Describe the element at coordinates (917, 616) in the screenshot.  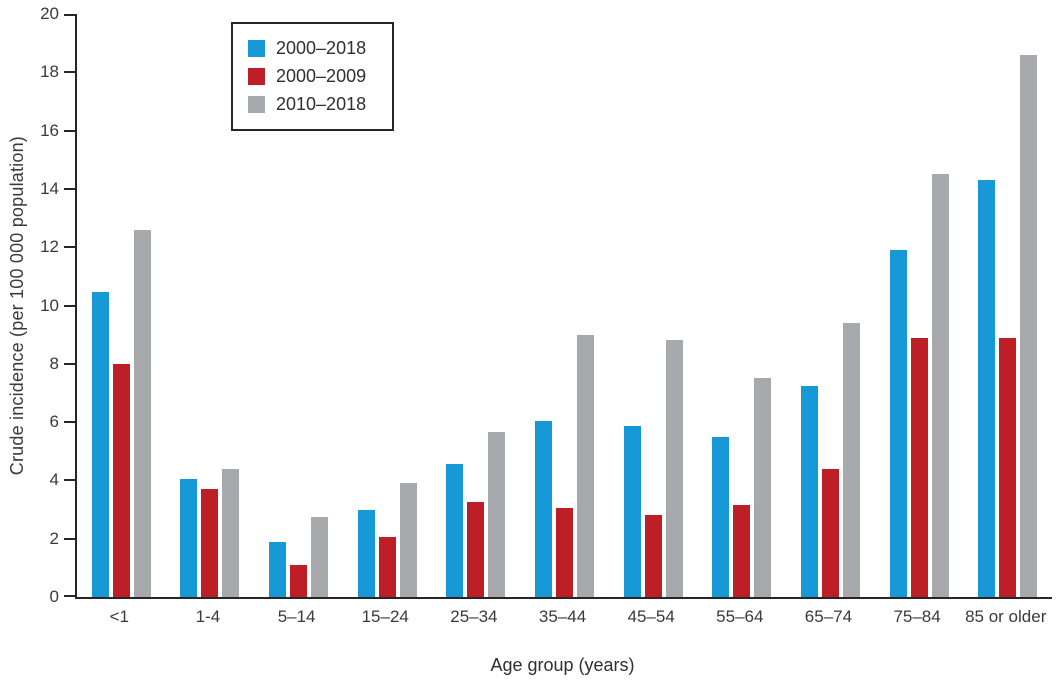
I see `x-tick-label: 75–84` at that location.